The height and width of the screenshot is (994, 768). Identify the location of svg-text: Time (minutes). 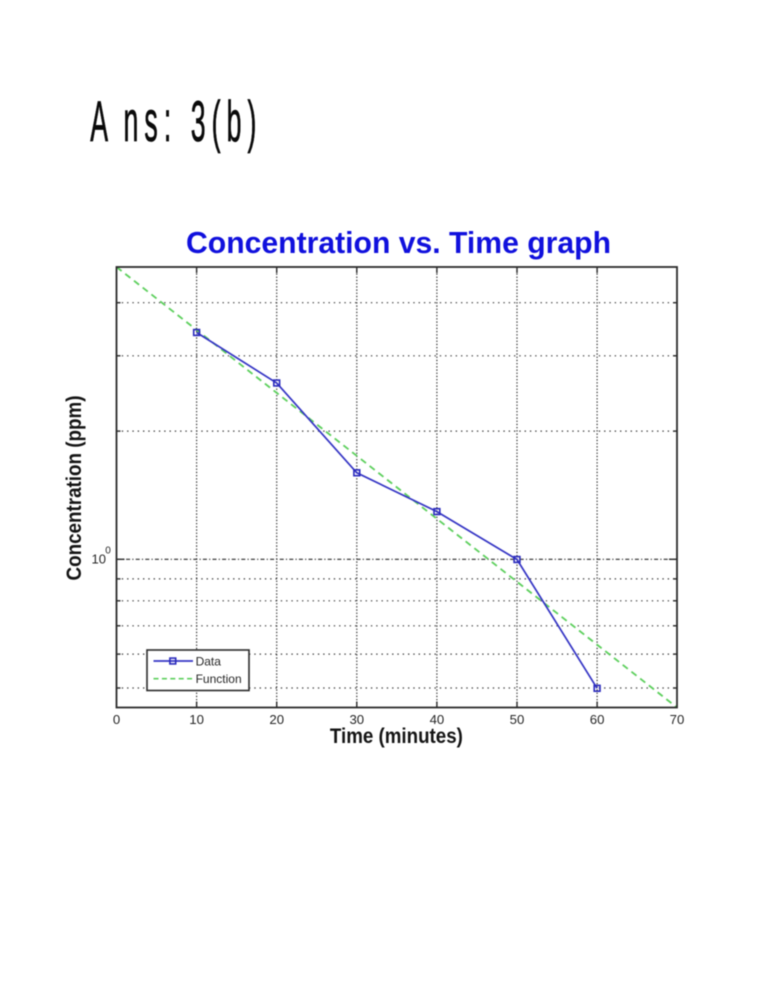
(396, 736).